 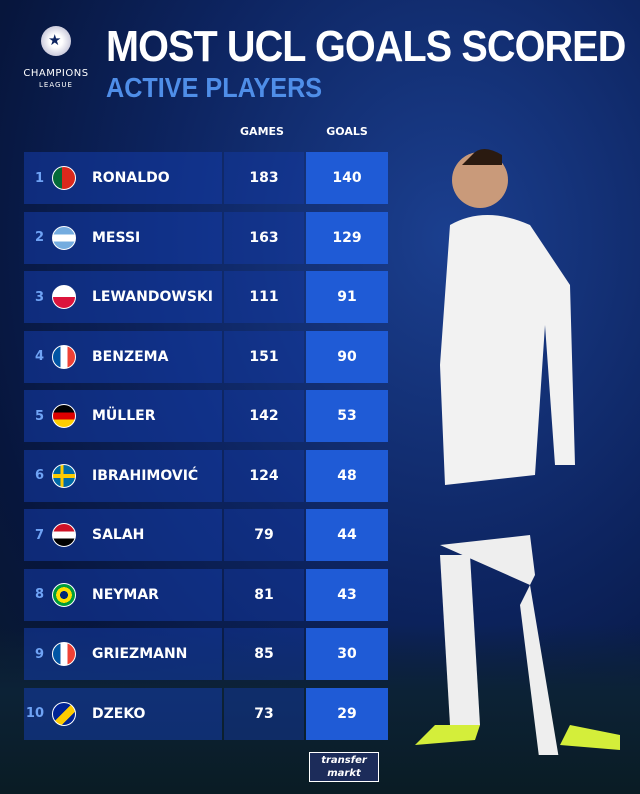 What do you see at coordinates (264, 535) in the screenshot?
I see `games-value: 79` at bounding box center [264, 535].